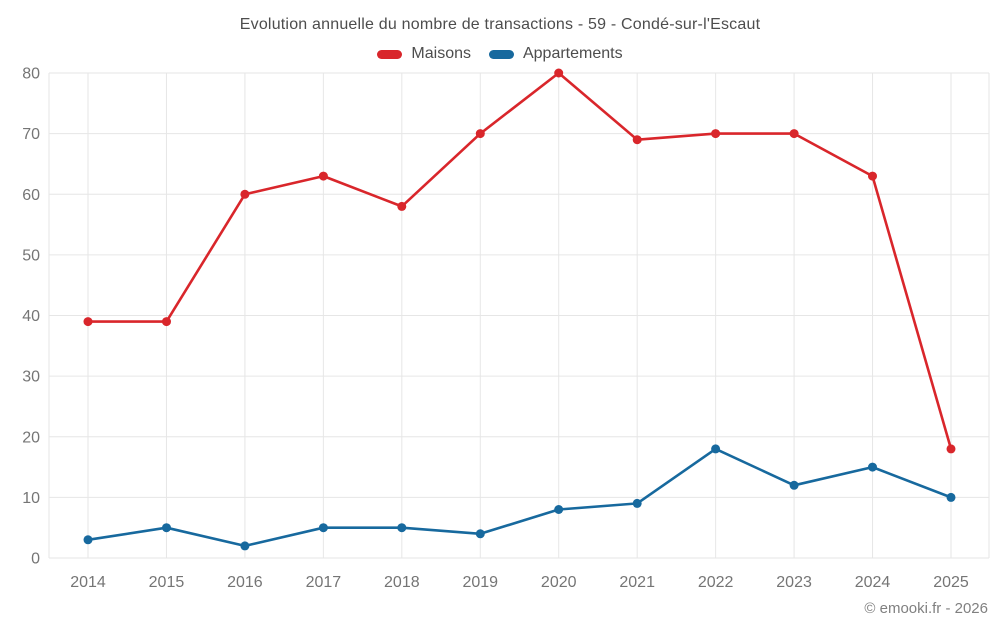  I want to click on chart-legend: Maisons Appartements, so click(500, 54).